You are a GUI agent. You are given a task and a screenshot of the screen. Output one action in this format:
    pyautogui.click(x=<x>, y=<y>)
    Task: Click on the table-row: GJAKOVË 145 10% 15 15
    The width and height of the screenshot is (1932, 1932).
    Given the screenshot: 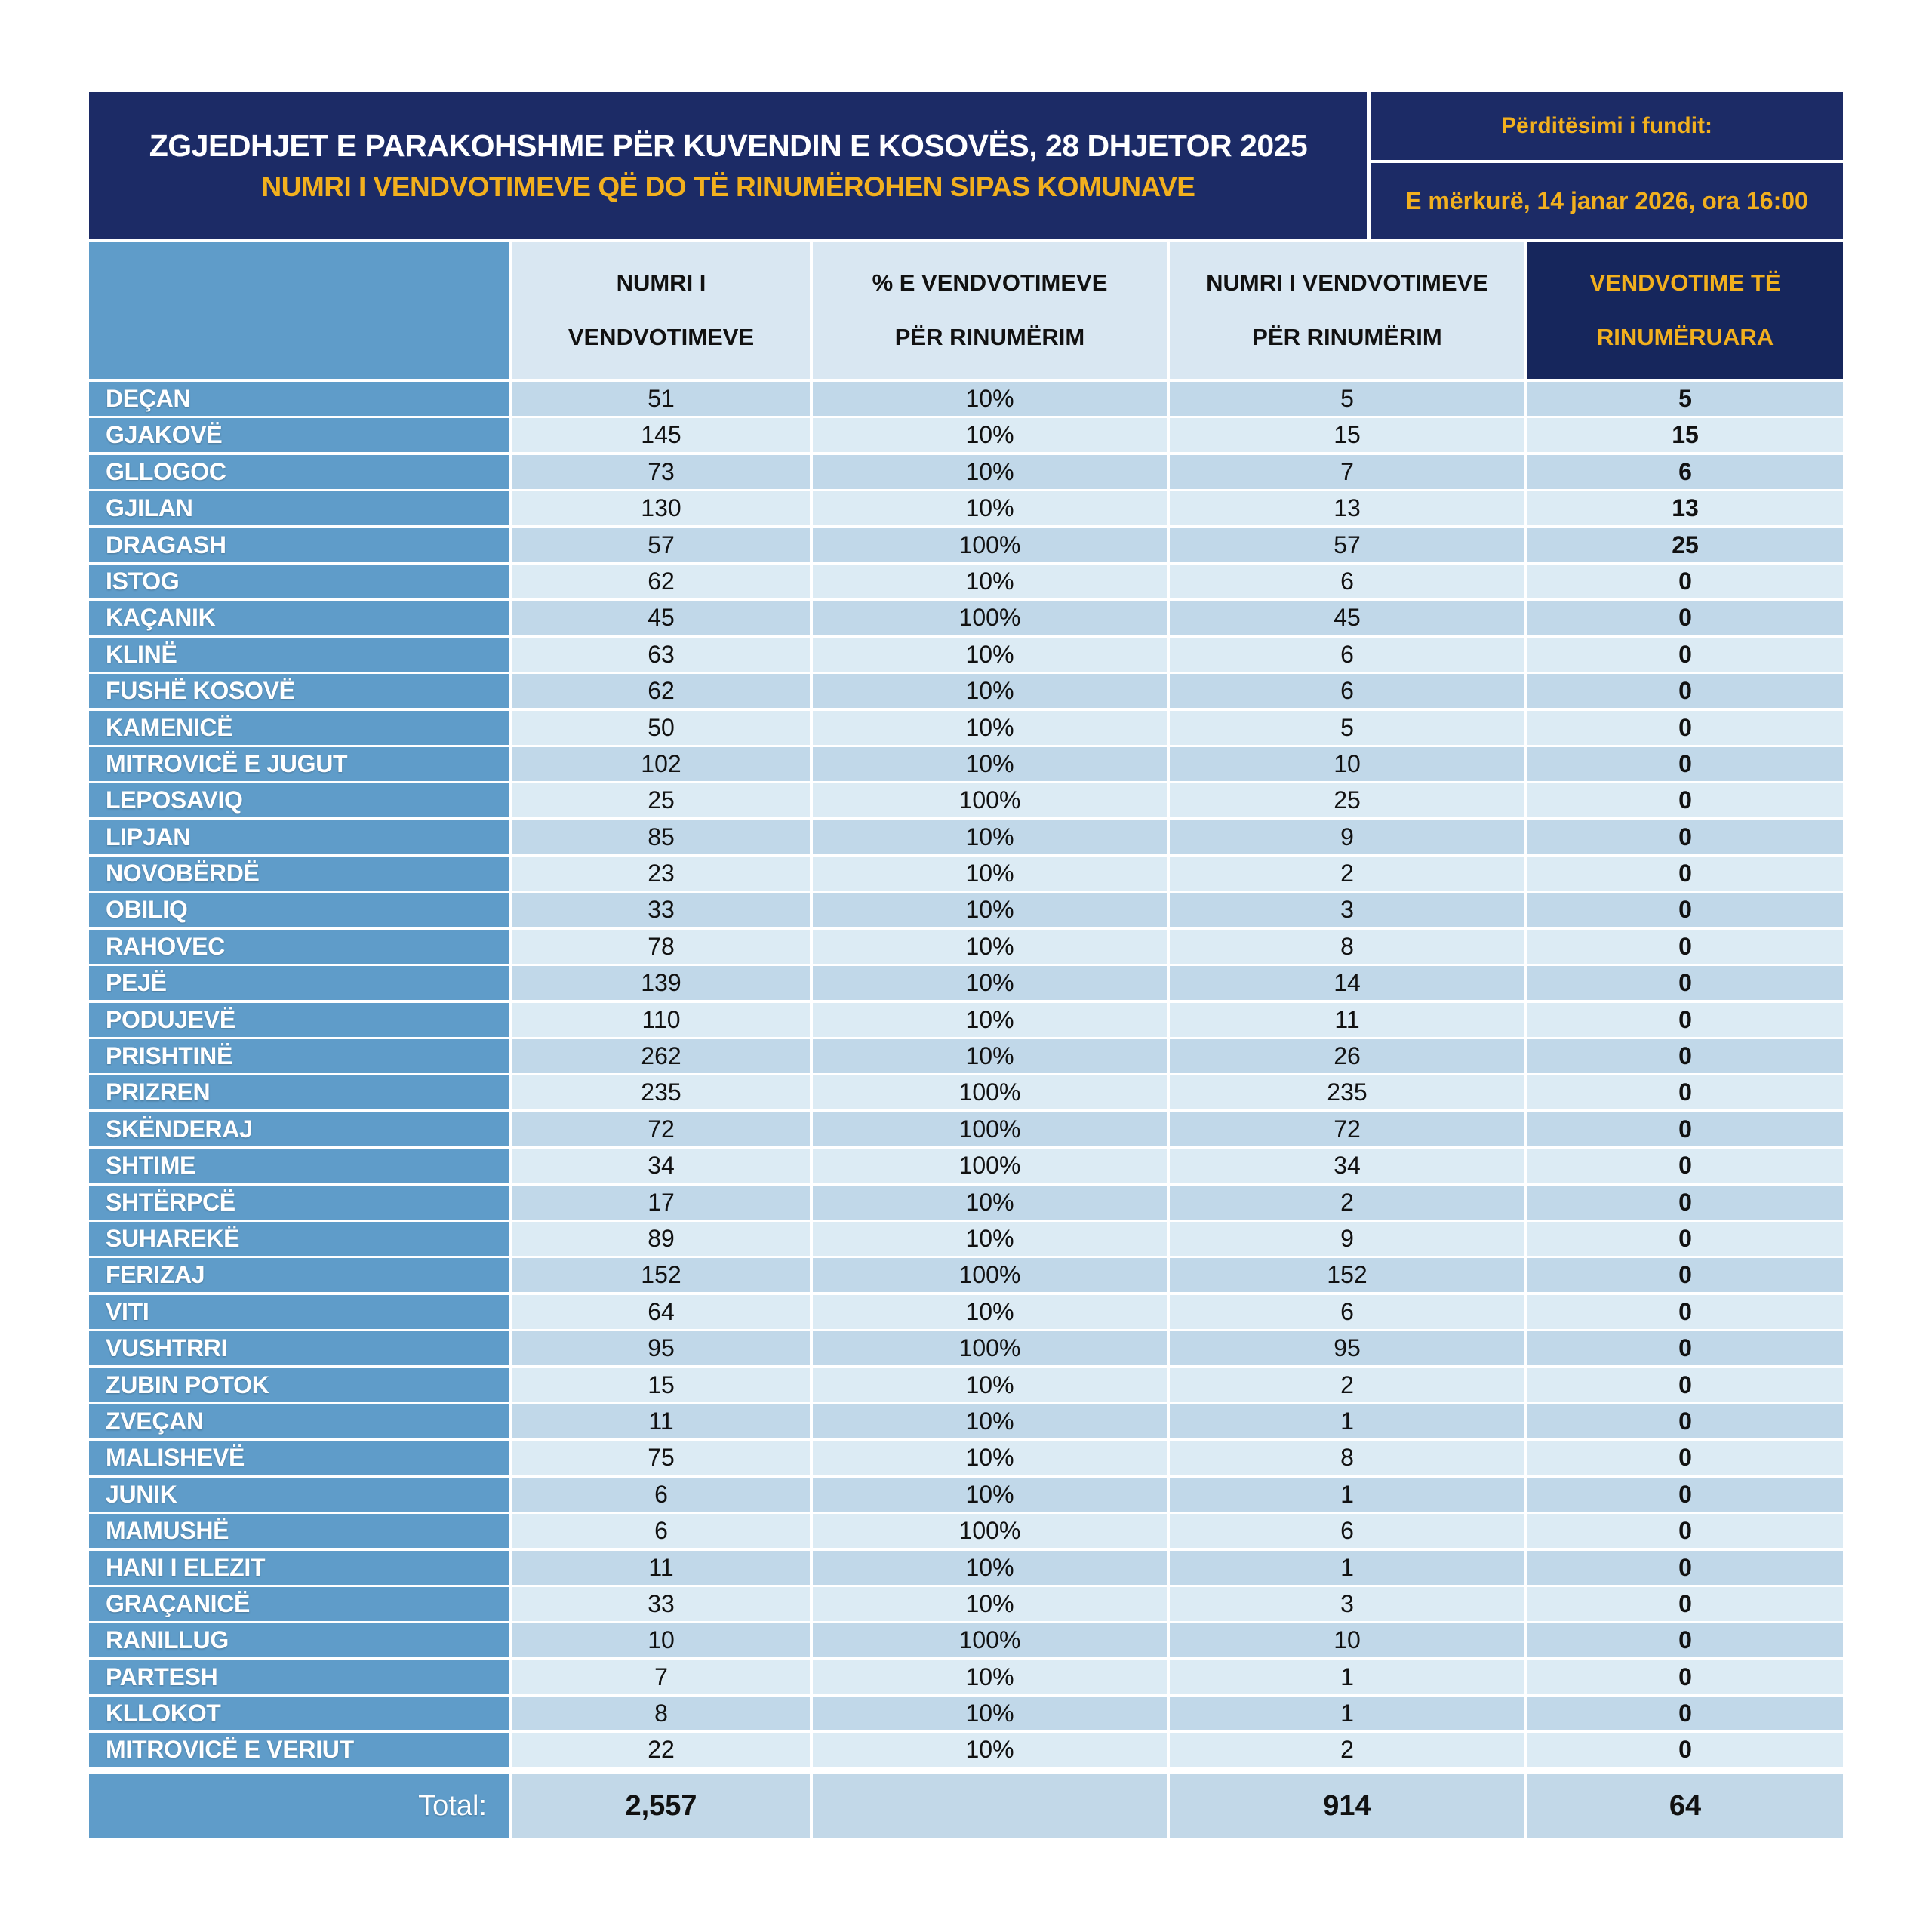 What is the action you would take?
    pyautogui.click(x=966, y=435)
    